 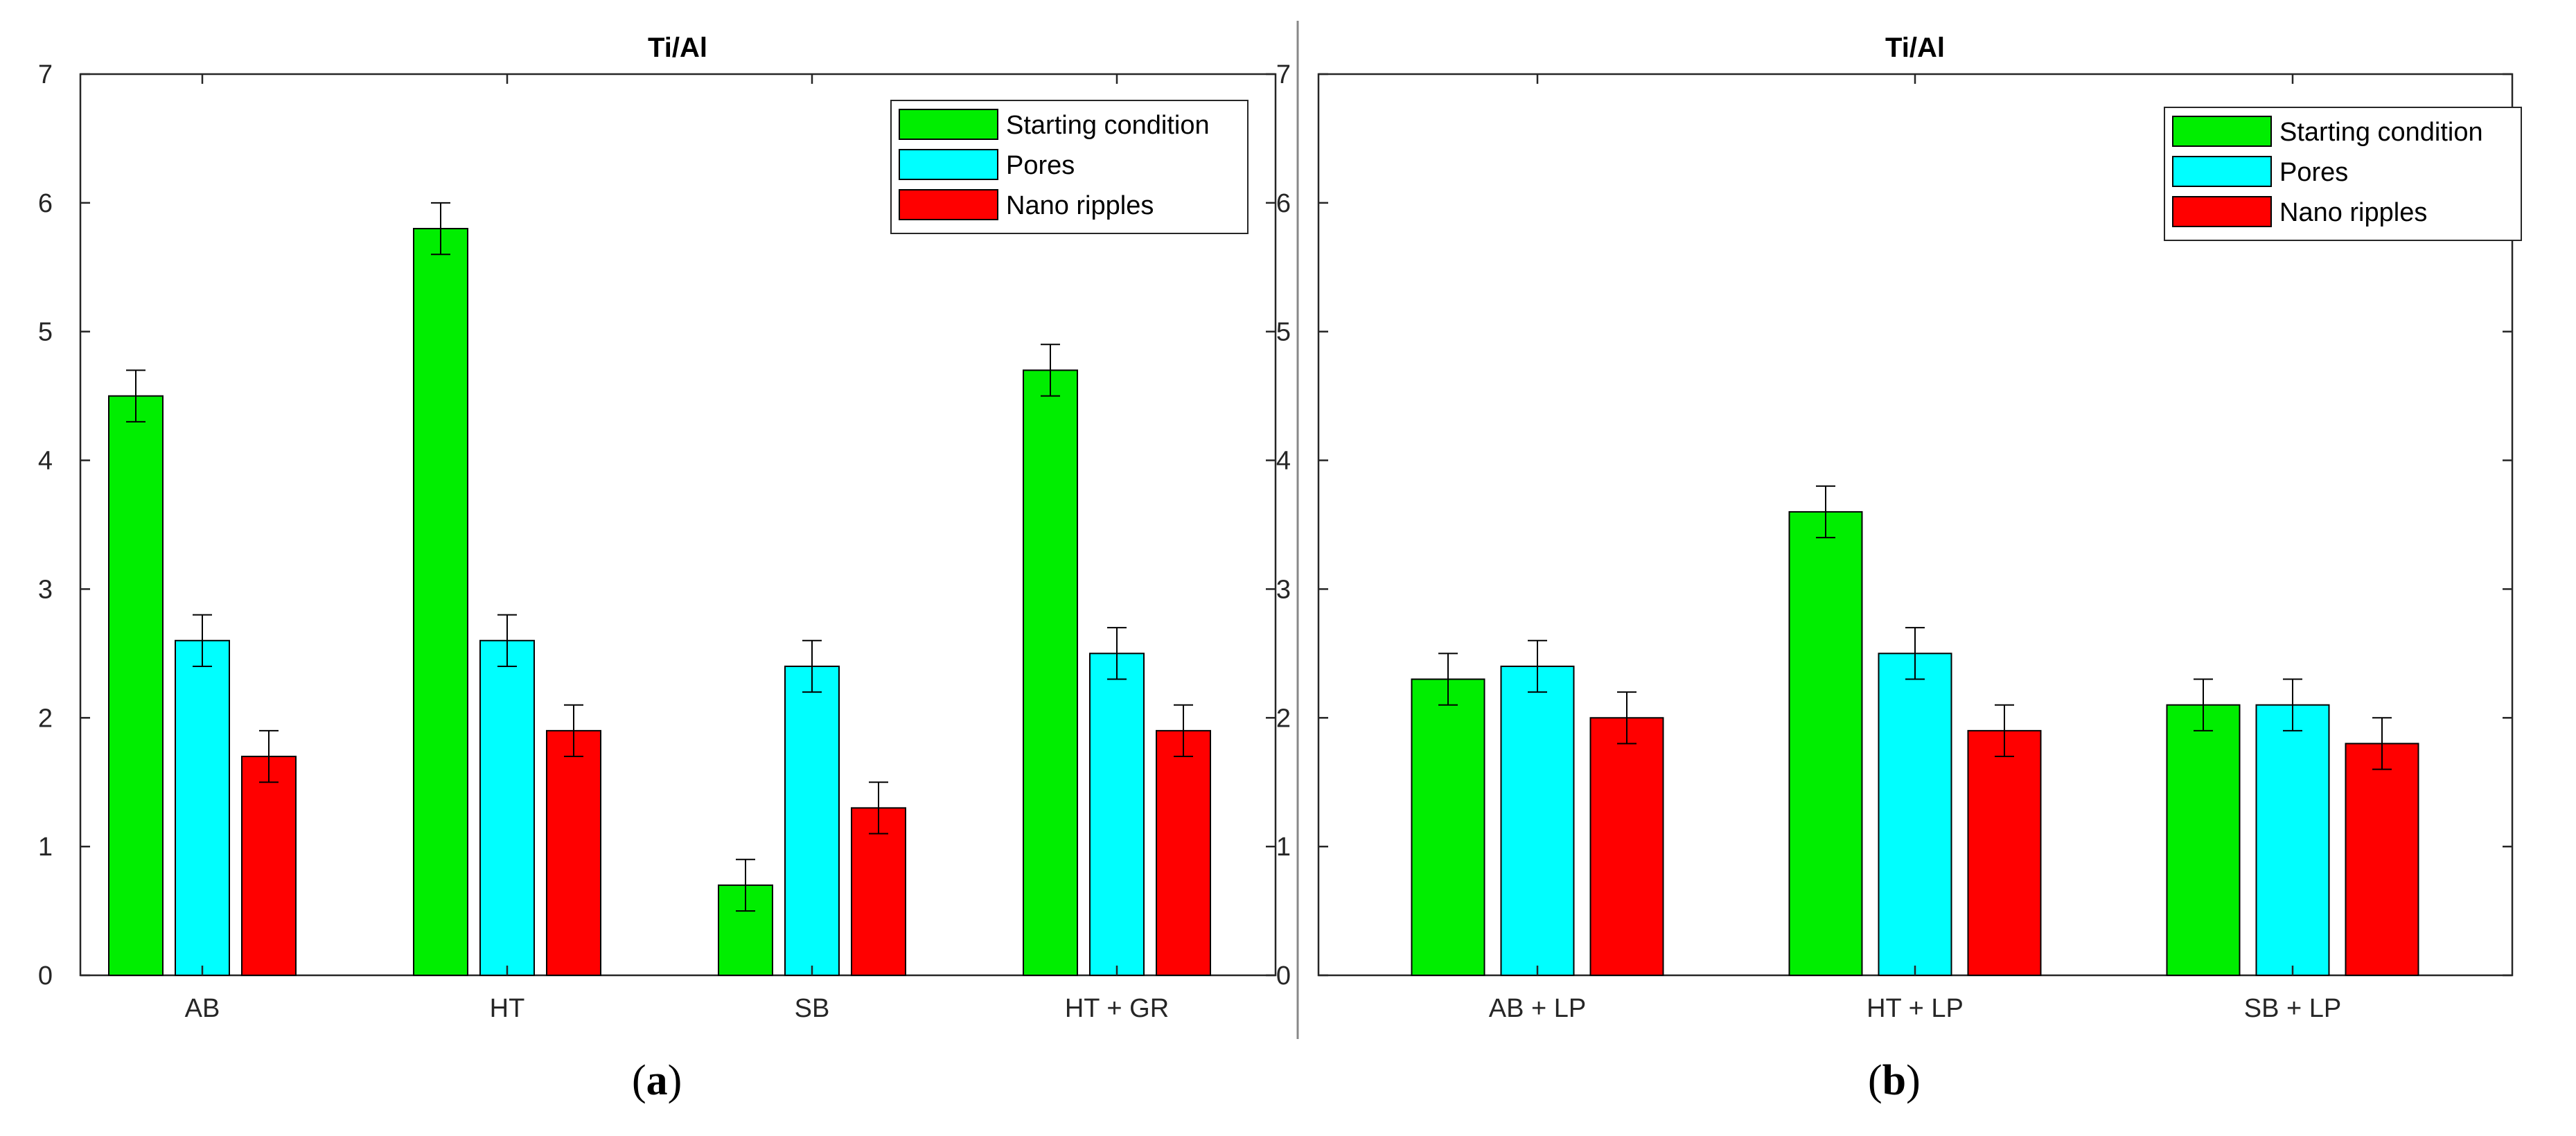 What do you see at coordinates (2222, 171) in the screenshot?
I see `legend-swatch-pores-b` at bounding box center [2222, 171].